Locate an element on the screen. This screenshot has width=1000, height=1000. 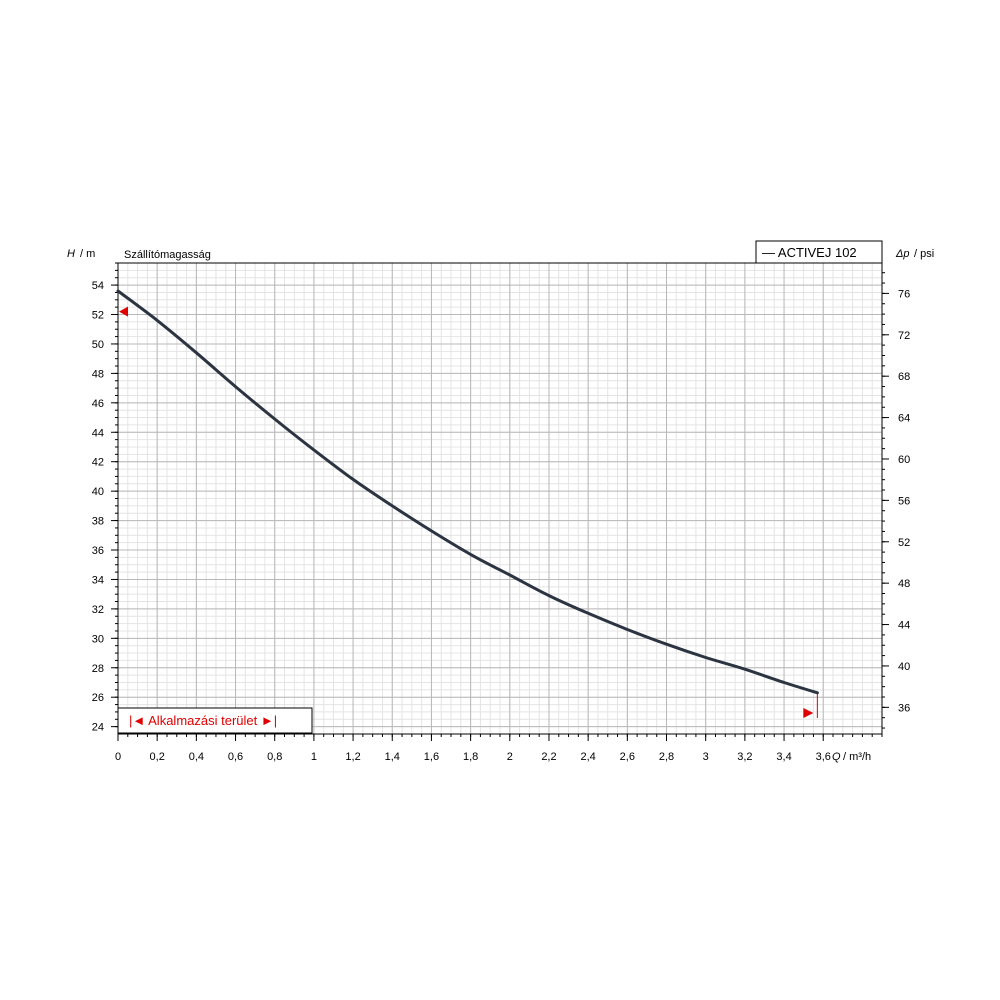
x-tick-label: 3,4 is located at coordinates (783, 757).